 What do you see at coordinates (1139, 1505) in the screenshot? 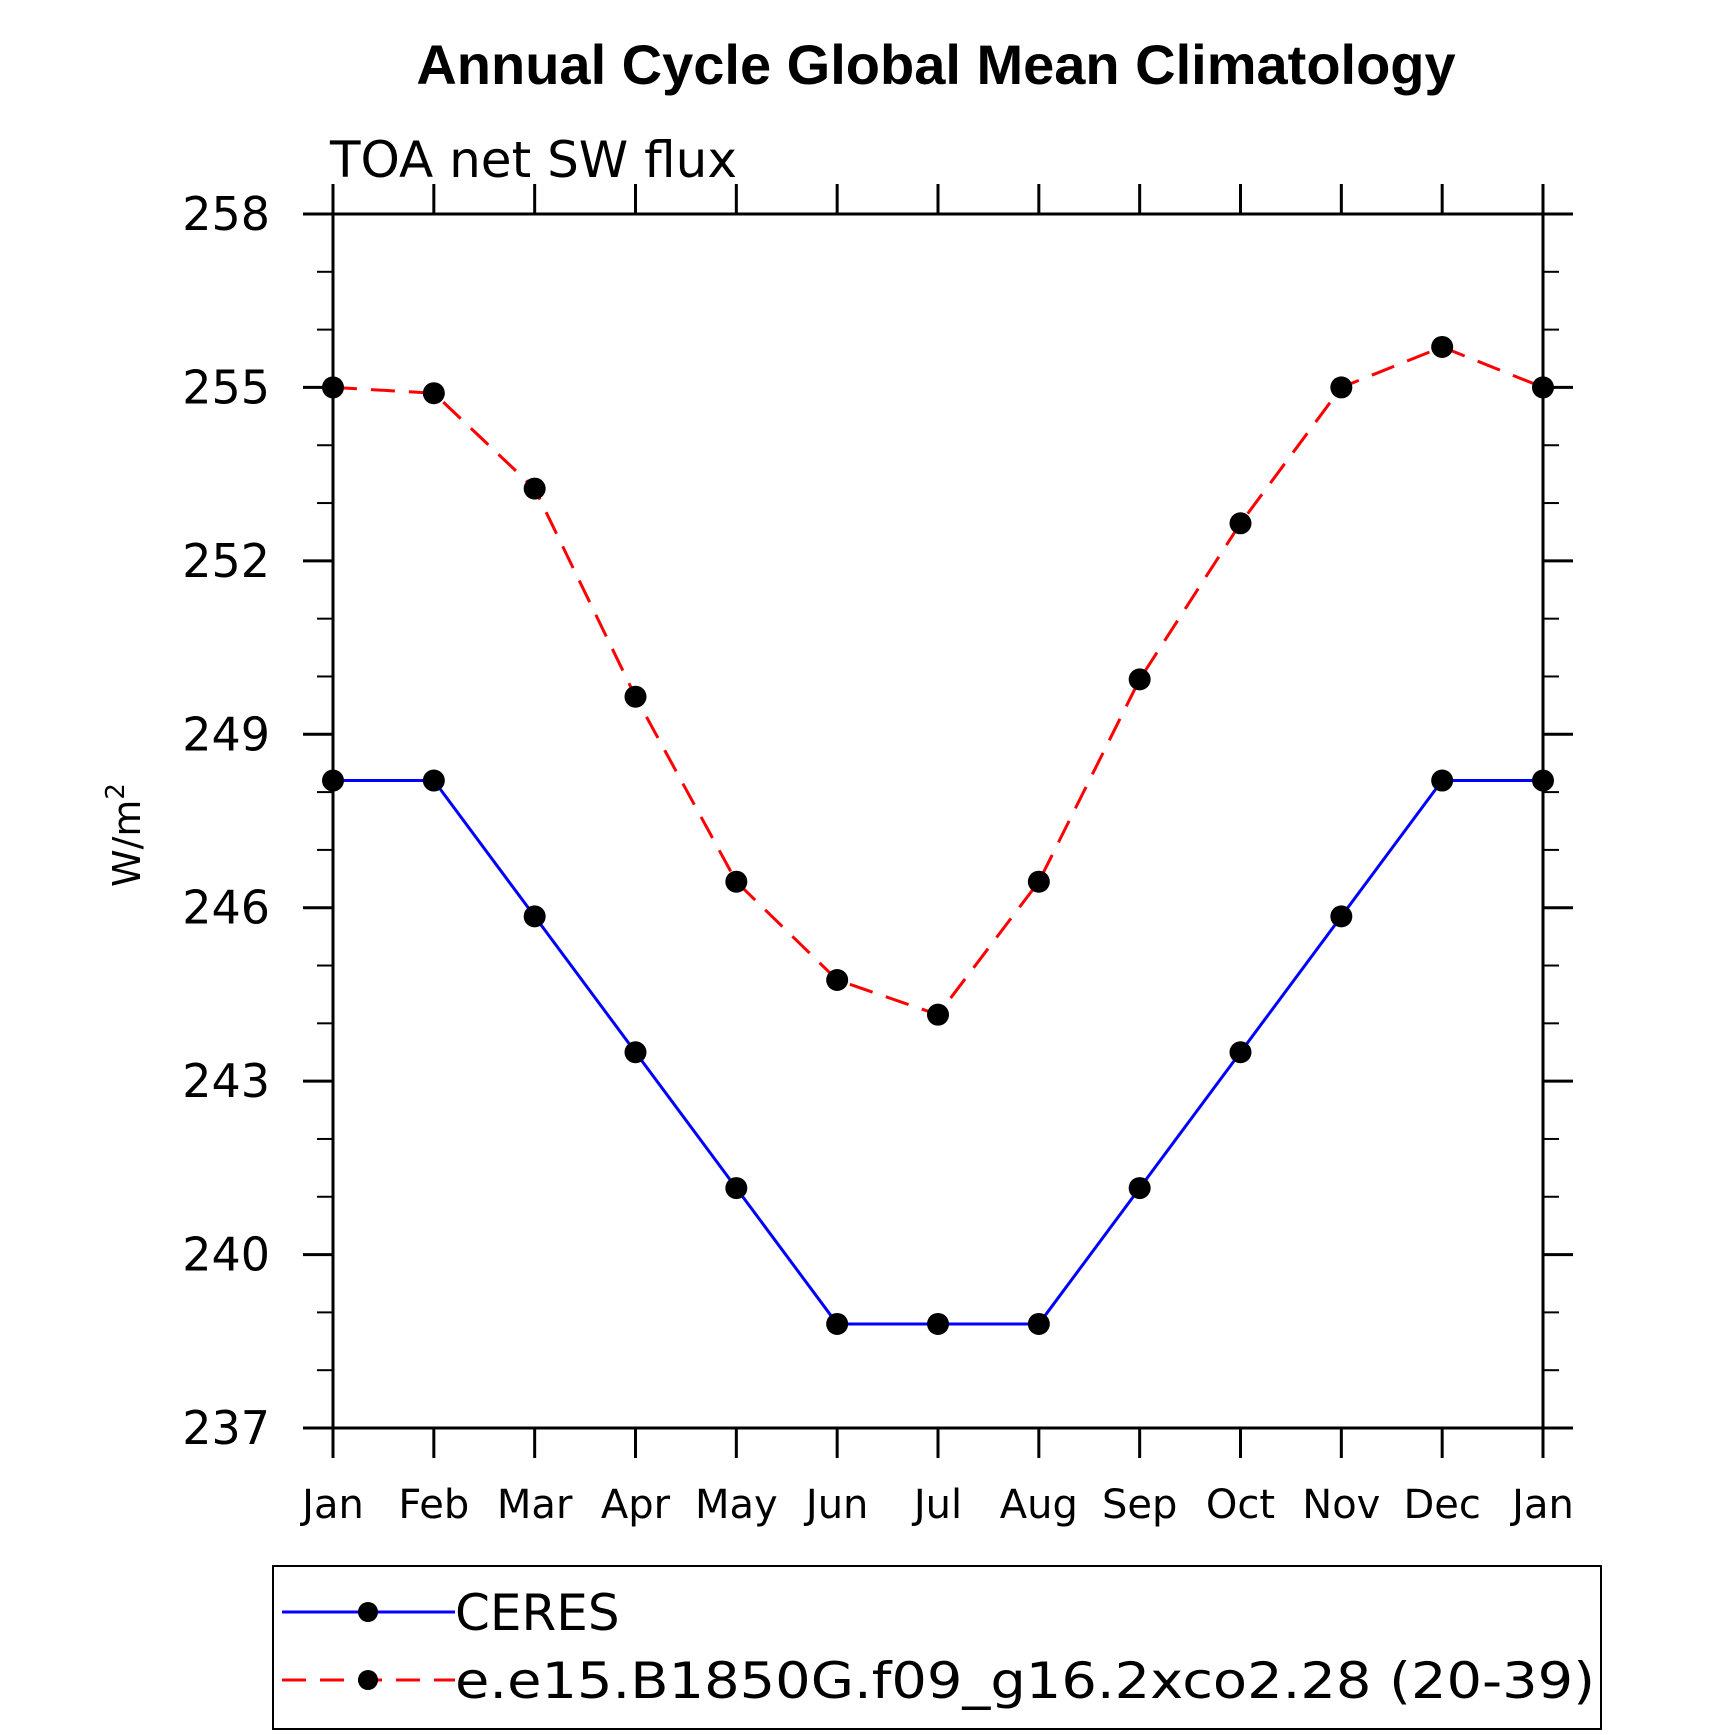
I see `x-tick-label: Sep` at bounding box center [1139, 1505].